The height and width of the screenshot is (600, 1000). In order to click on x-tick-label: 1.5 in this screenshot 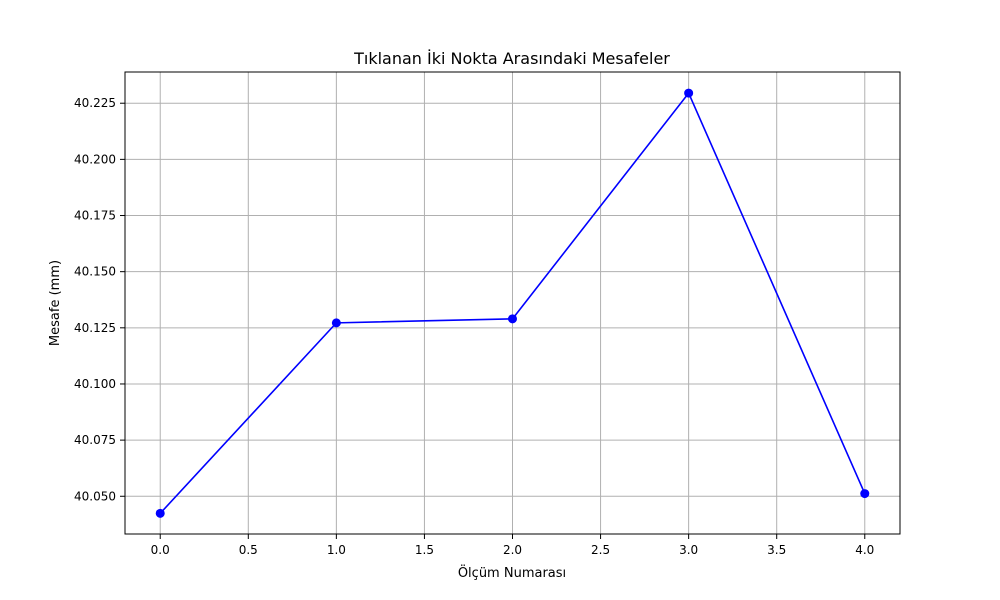, I will do `click(424, 550)`.